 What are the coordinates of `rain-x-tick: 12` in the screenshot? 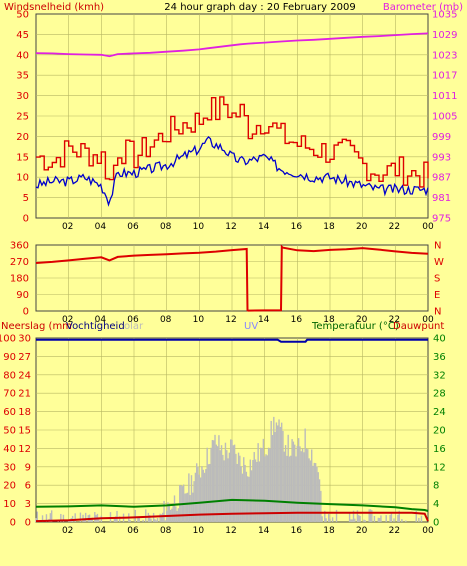 It's located at (230, 531).